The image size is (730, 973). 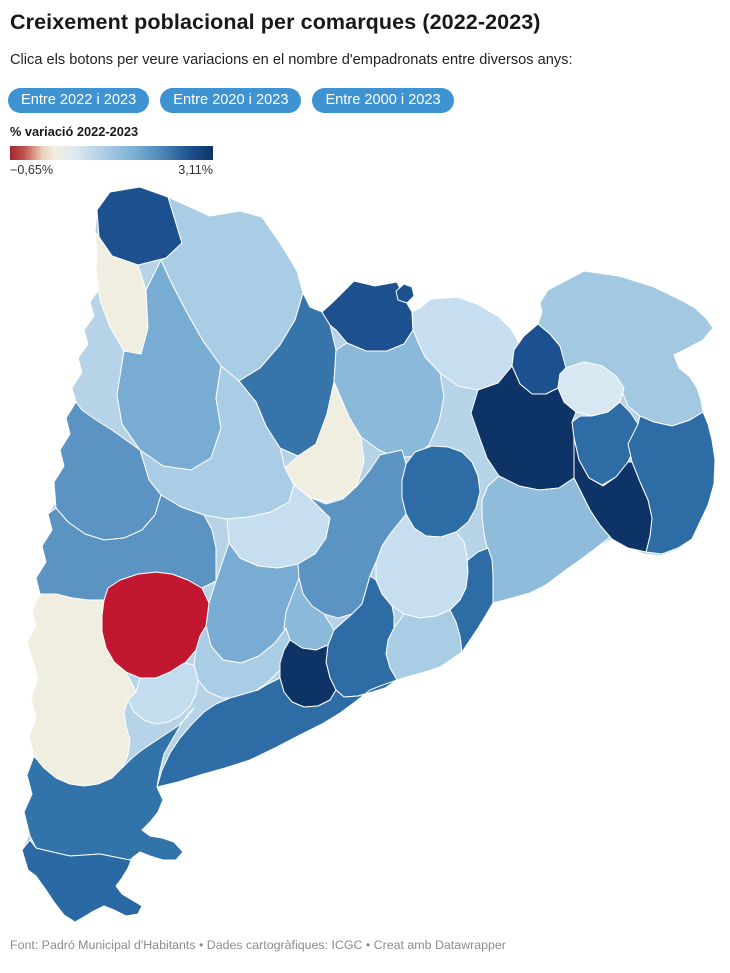 I want to click on legend: % variació 2022-2023 −0,65% 3,11%, so click(x=111, y=150).